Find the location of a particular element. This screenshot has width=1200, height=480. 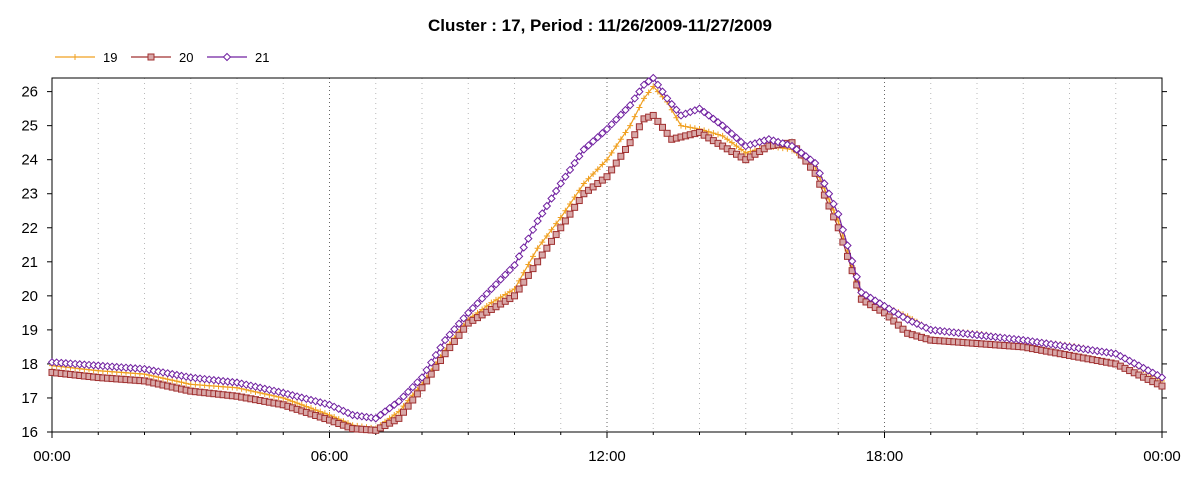

legend-label: 20 is located at coordinates (186, 57).